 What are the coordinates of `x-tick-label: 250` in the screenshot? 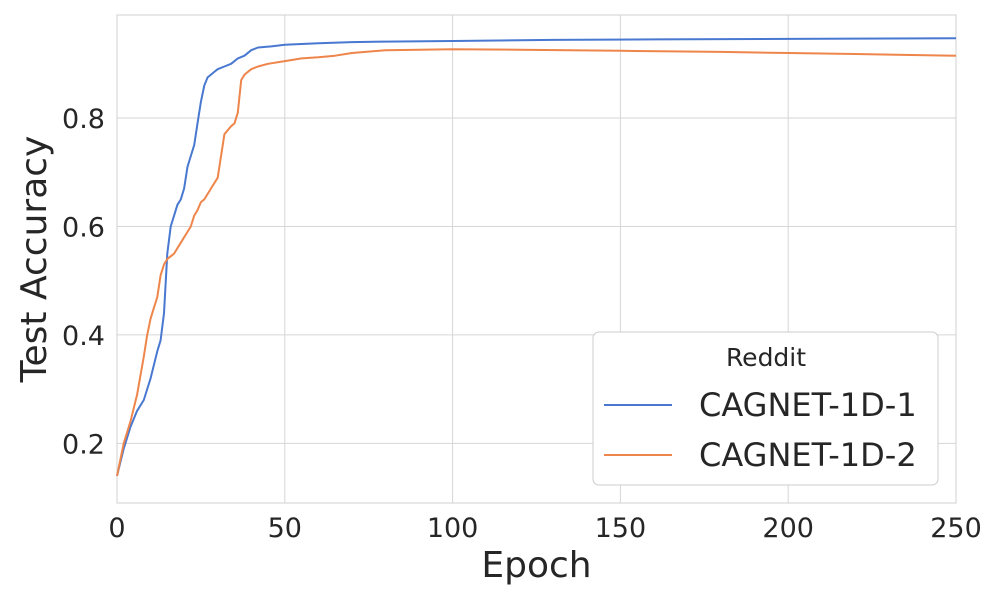 It's located at (956, 528).